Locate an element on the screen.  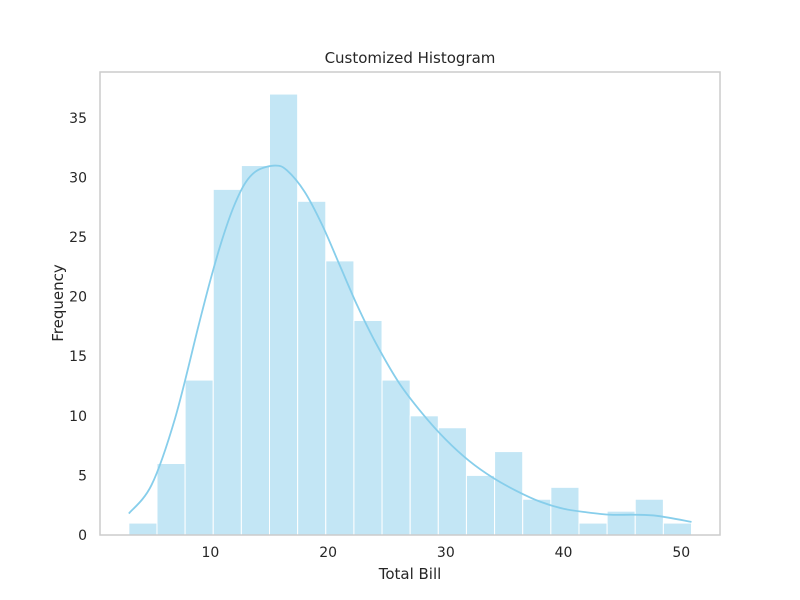
y-tick-label: 35 is located at coordinates (78, 119).